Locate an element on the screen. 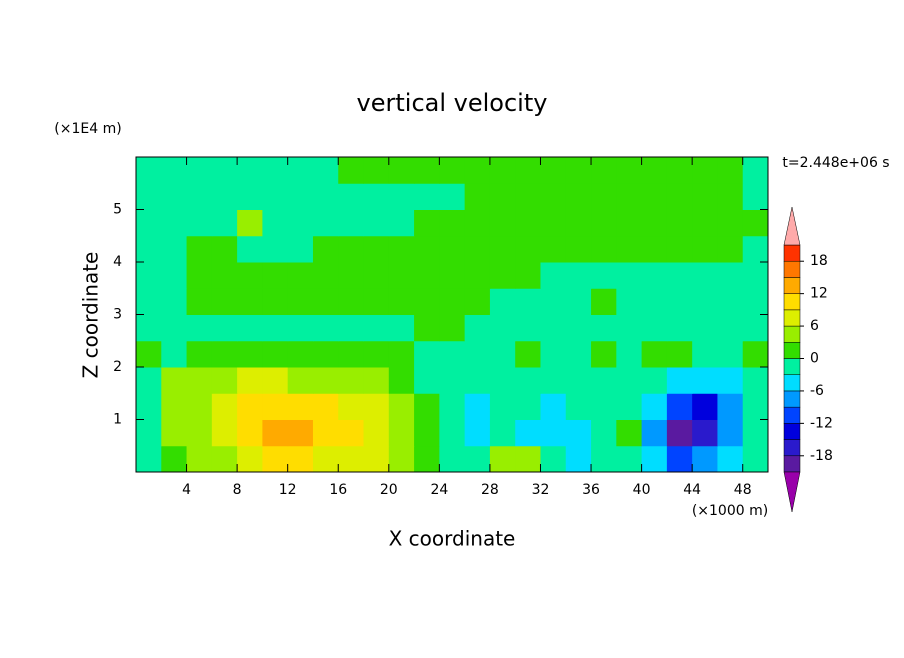 This screenshot has width=904, height=658. x-tick-label: 8 is located at coordinates (237, 490).